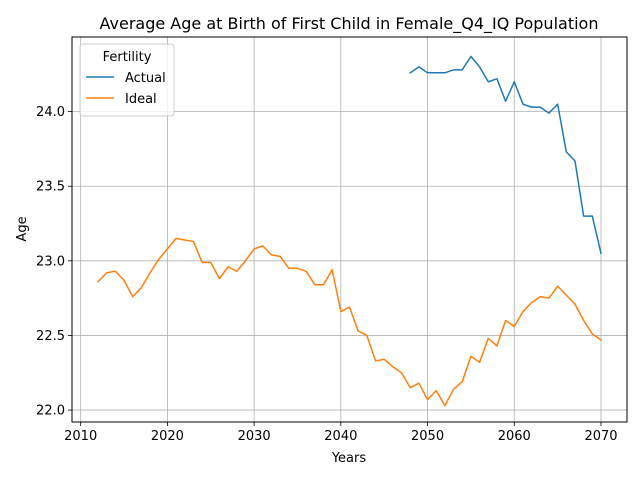  What do you see at coordinates (514, 436) in the screenshot?
I see `x-tick-label: 2060` at bounding box center [514, 436].